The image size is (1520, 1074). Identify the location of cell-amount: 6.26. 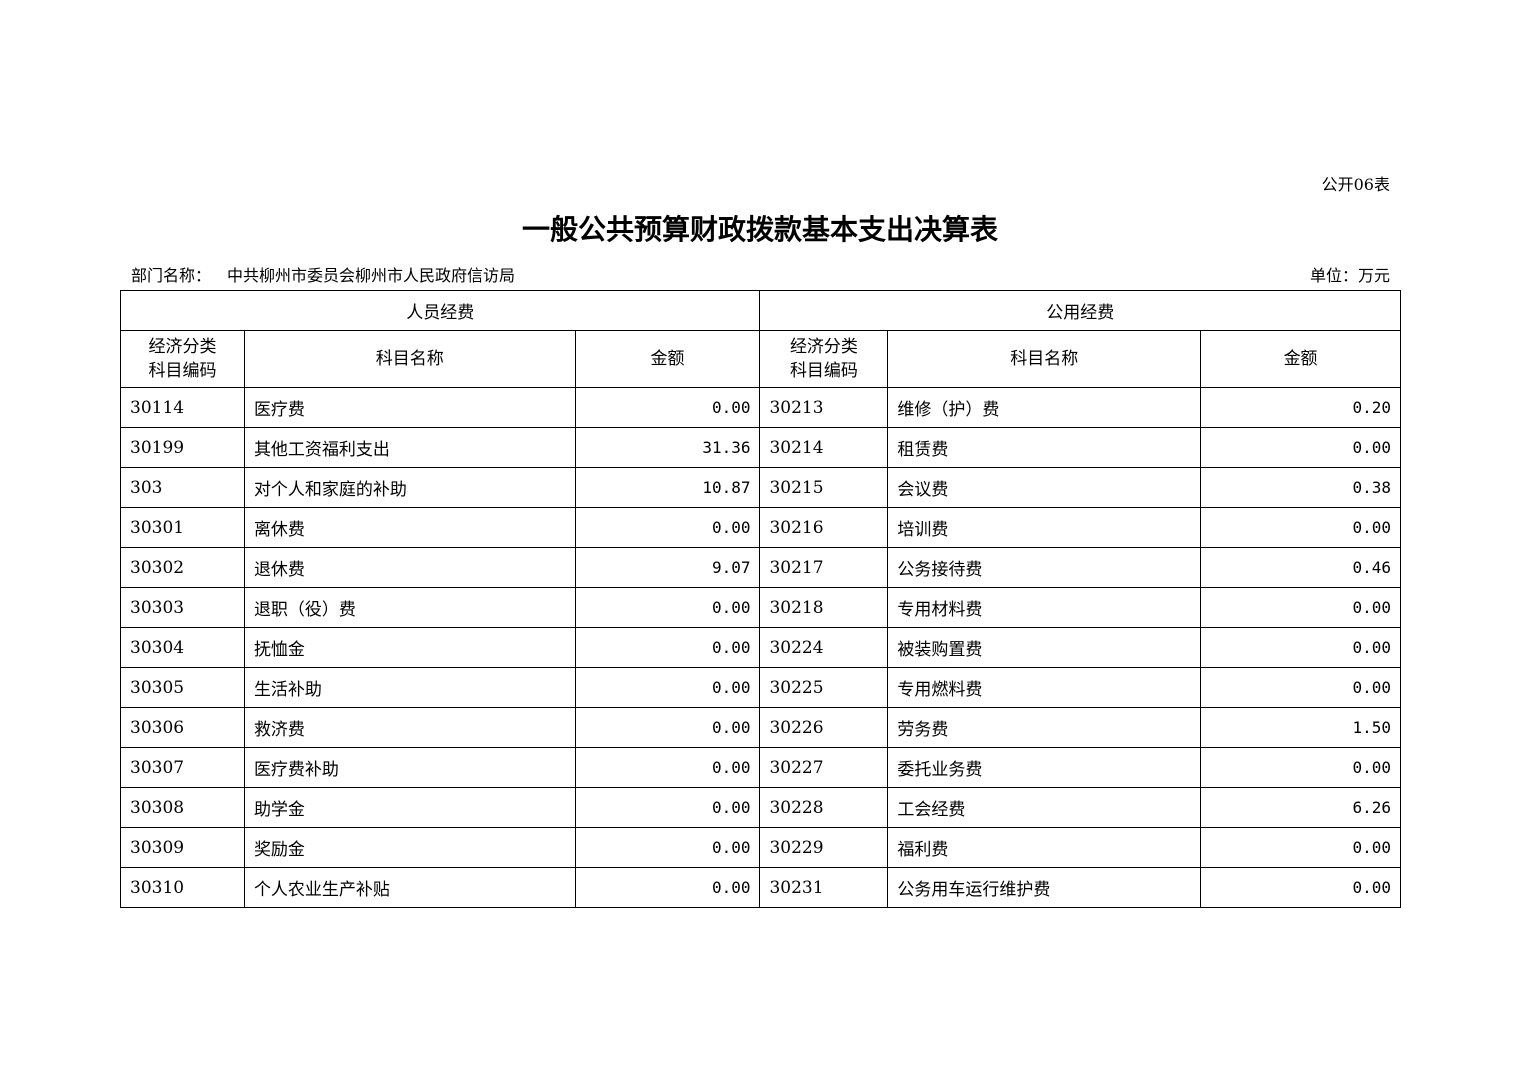
(1300, 807).